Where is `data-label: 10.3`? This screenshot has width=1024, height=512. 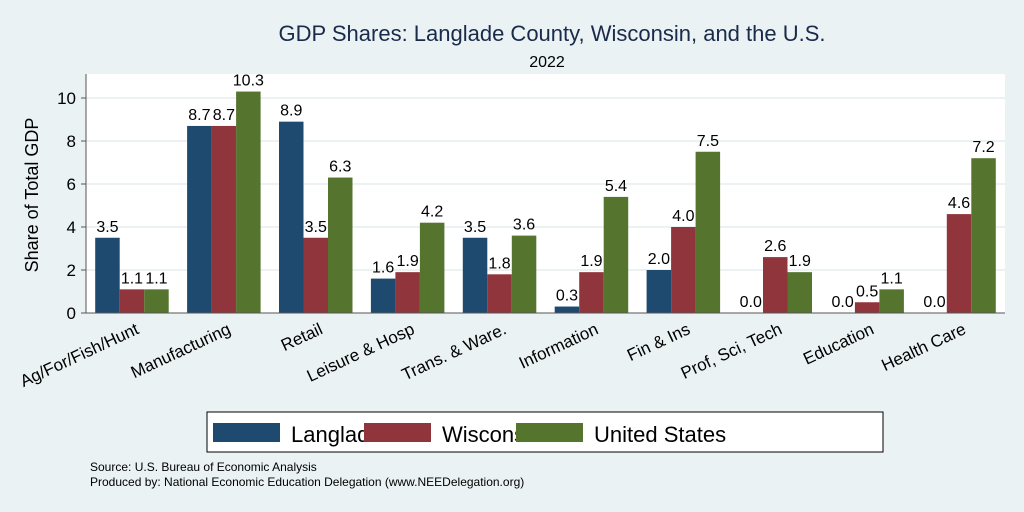 data-label: 10.3 is located at coordinates (248, 81).